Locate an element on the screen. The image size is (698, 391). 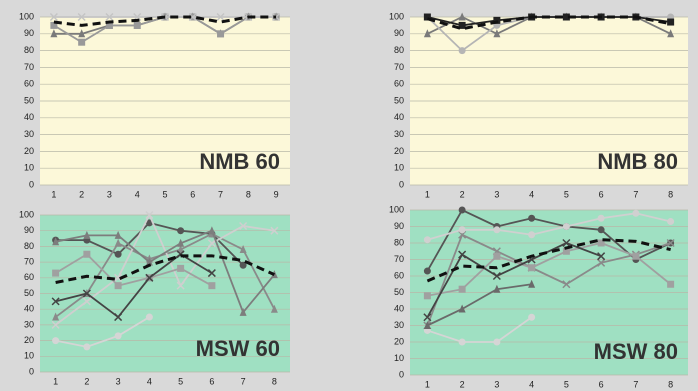
y-tick-label: 10 is located at coordinates (399, 168).